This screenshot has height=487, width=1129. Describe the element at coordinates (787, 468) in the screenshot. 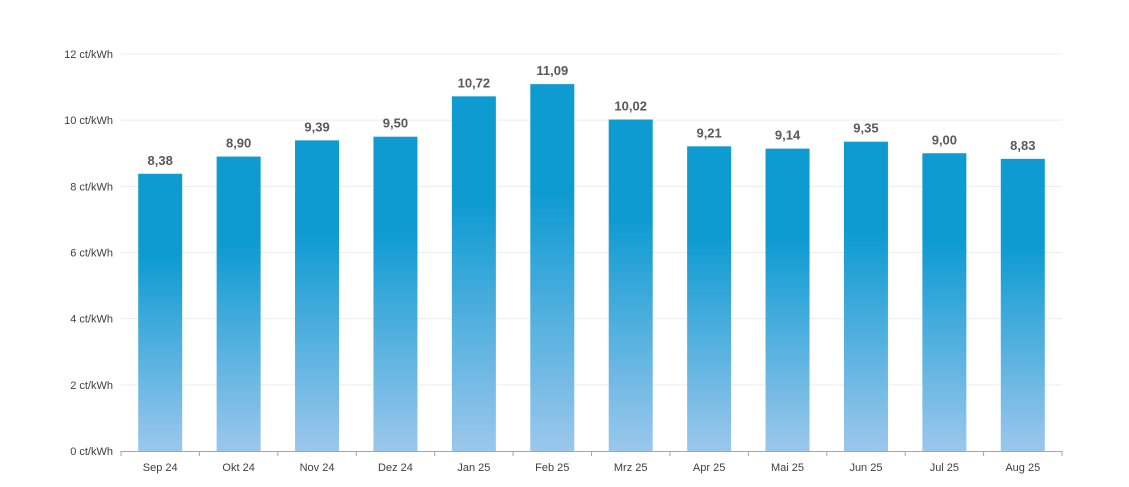

I see `x-tick-label: Mai 25` at that location.